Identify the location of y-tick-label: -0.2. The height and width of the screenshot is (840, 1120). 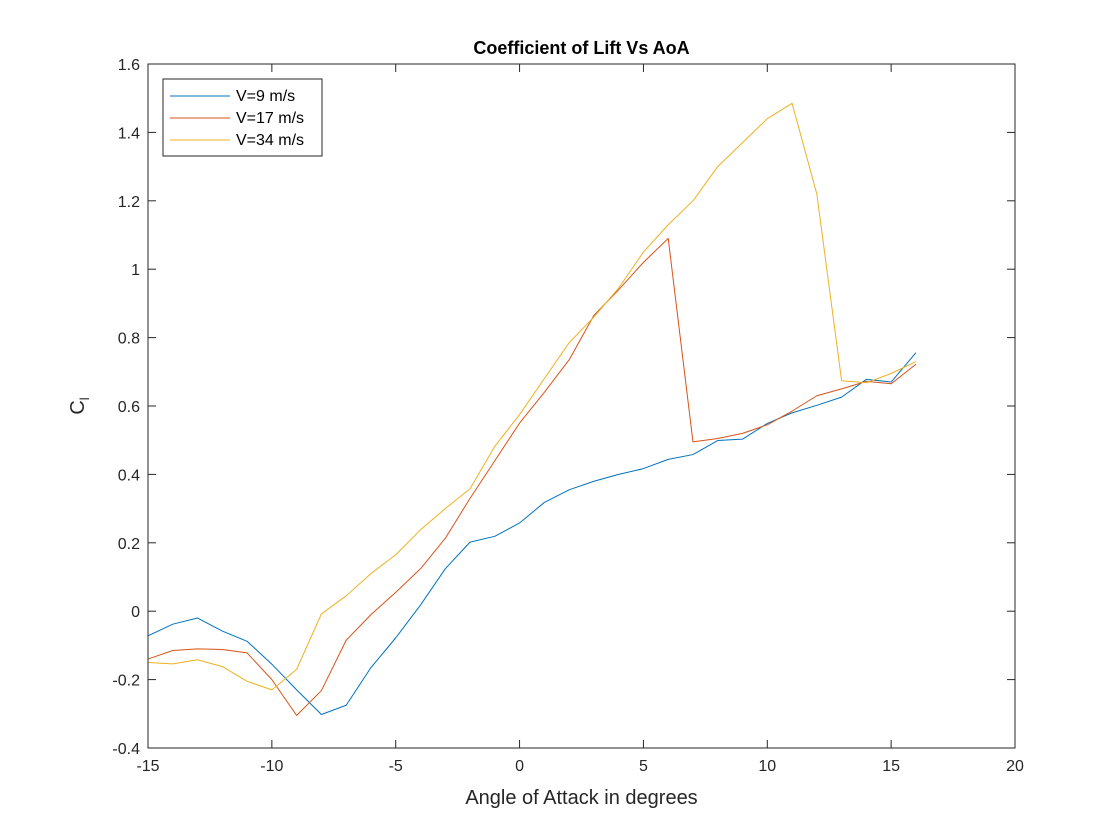
(126, 681).